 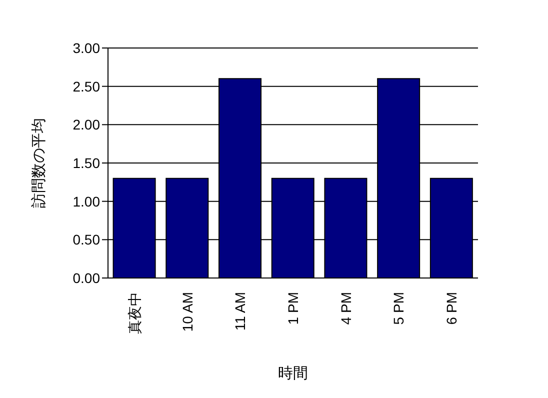 What do you see at coordinates (39, 163) in the screenshot?
I see `y-axis-title: 訪問数の平均` at bounding box center [39, 163].